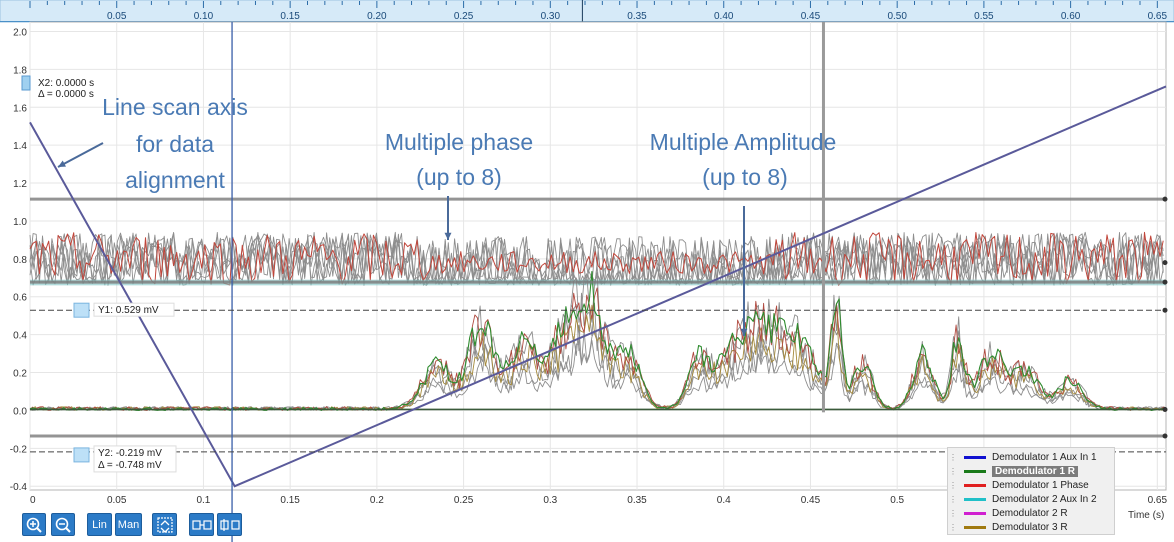  What do you see at coordinates (823, 217) in the screenshot?
I see `spike-line` at bounding box center [823, 217].